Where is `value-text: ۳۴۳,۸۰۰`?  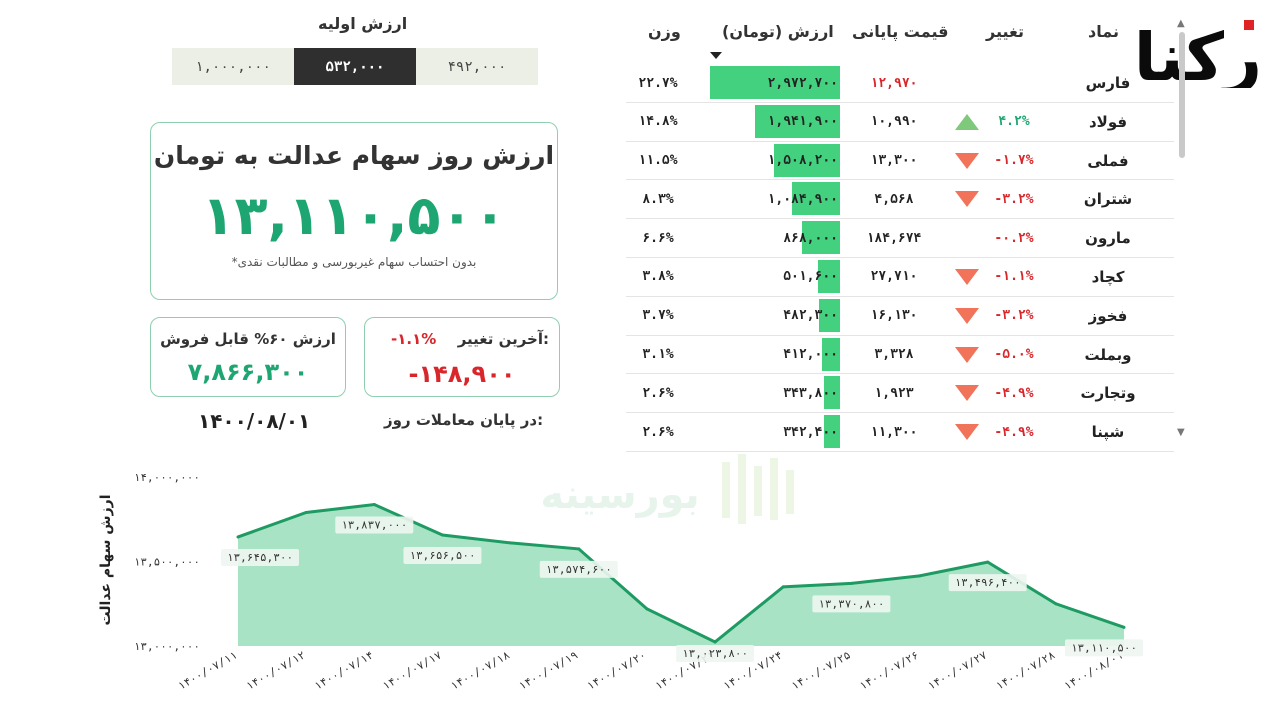
value-text: ۳۴۳,۸۰۰ is located at coordinates (810, 393).